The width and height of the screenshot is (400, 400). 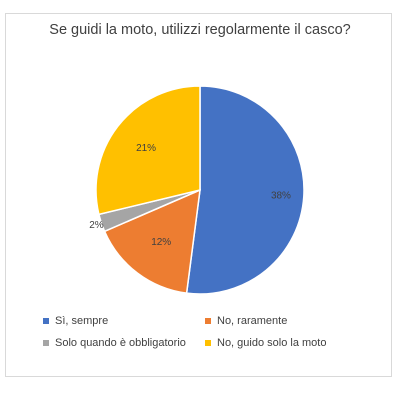 I want to click on legend-label-no-raramente: No, raramente, so click(x=252, y=321).